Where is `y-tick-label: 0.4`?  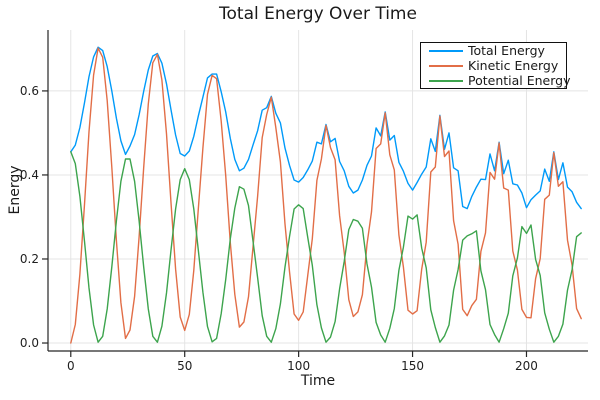
y-tick-label: 0.4 is located at coordinates (29, 175).